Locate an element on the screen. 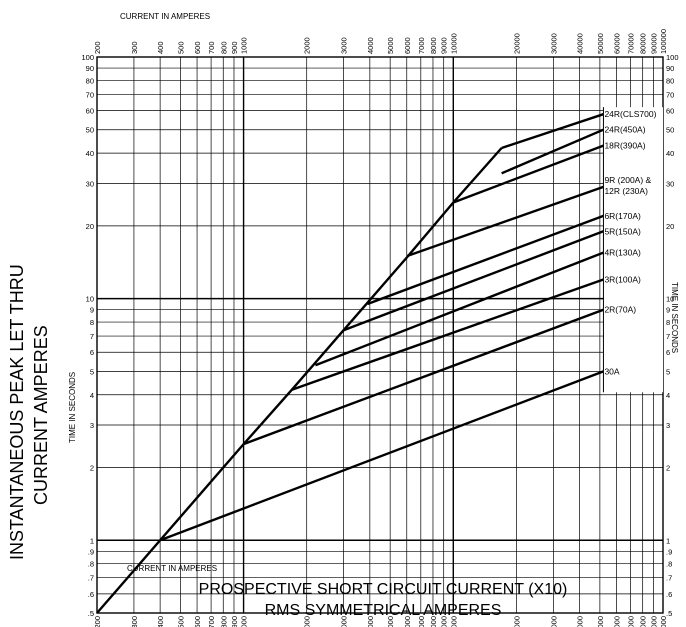 The image size is (686, 627). x-tick-label-top: 10000 is located at coordinates (453, 43).